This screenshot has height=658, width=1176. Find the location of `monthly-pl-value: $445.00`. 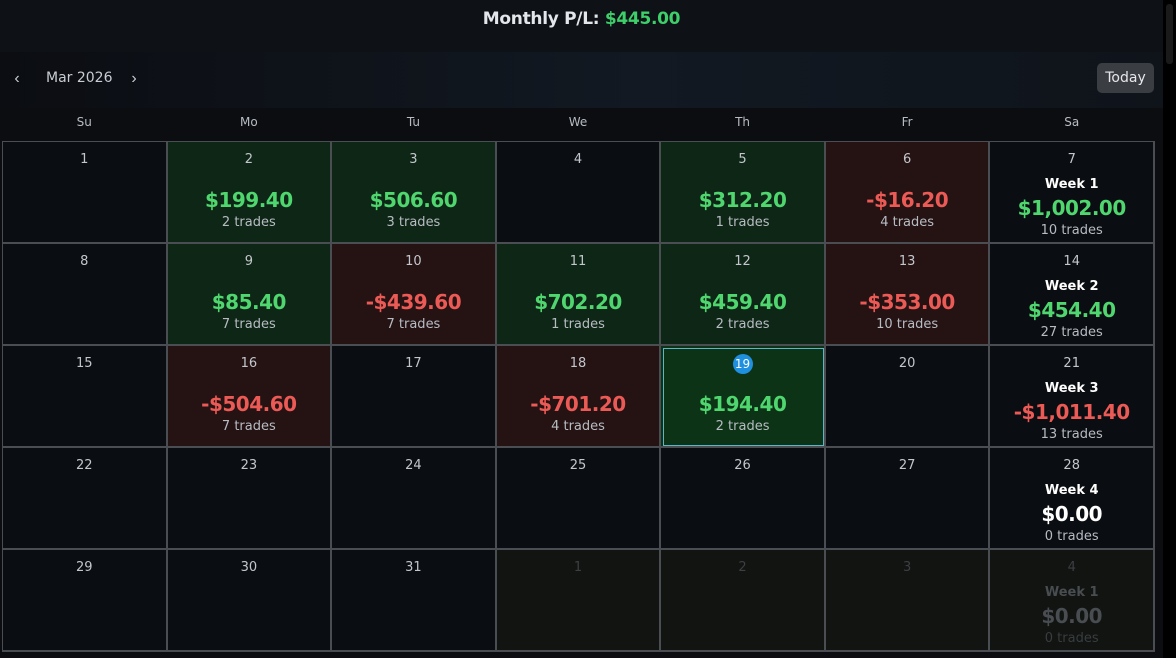

monthly-pl-value: $445.00 is located at coordinates (642, 19).